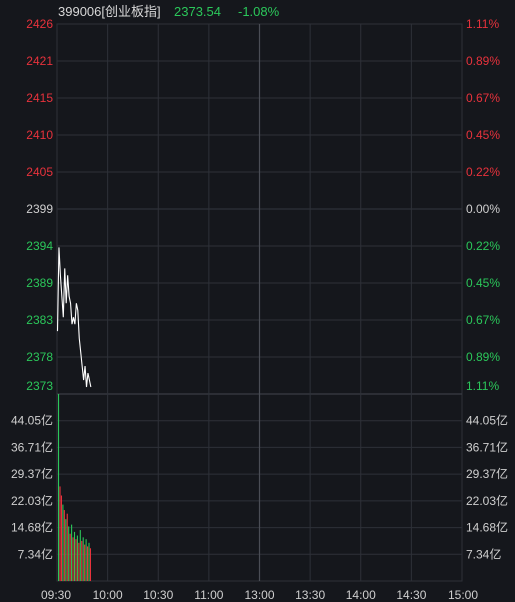 The image size is (515, 602). Describe the element at coordinates (74, 487) in the screenshot. I see `volume-bars` at that location.